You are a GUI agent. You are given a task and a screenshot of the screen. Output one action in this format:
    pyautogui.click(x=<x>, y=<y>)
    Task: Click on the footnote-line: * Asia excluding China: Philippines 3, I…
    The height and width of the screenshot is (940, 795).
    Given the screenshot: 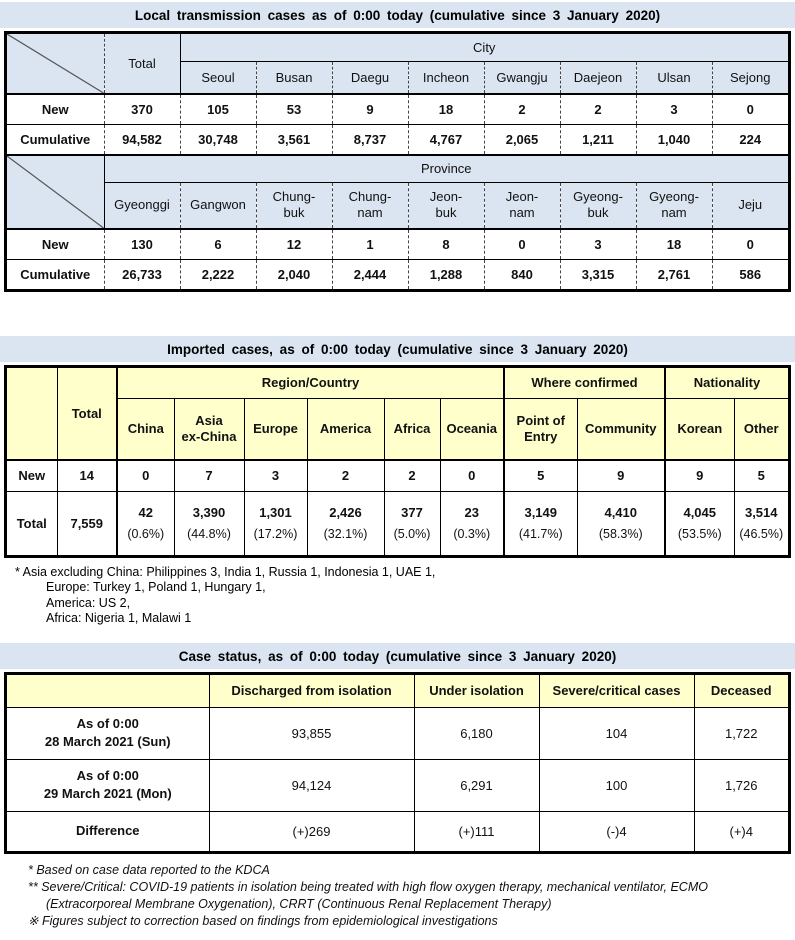 What is the action you would take?
    pyautogui.click(x=225, y=572)
    